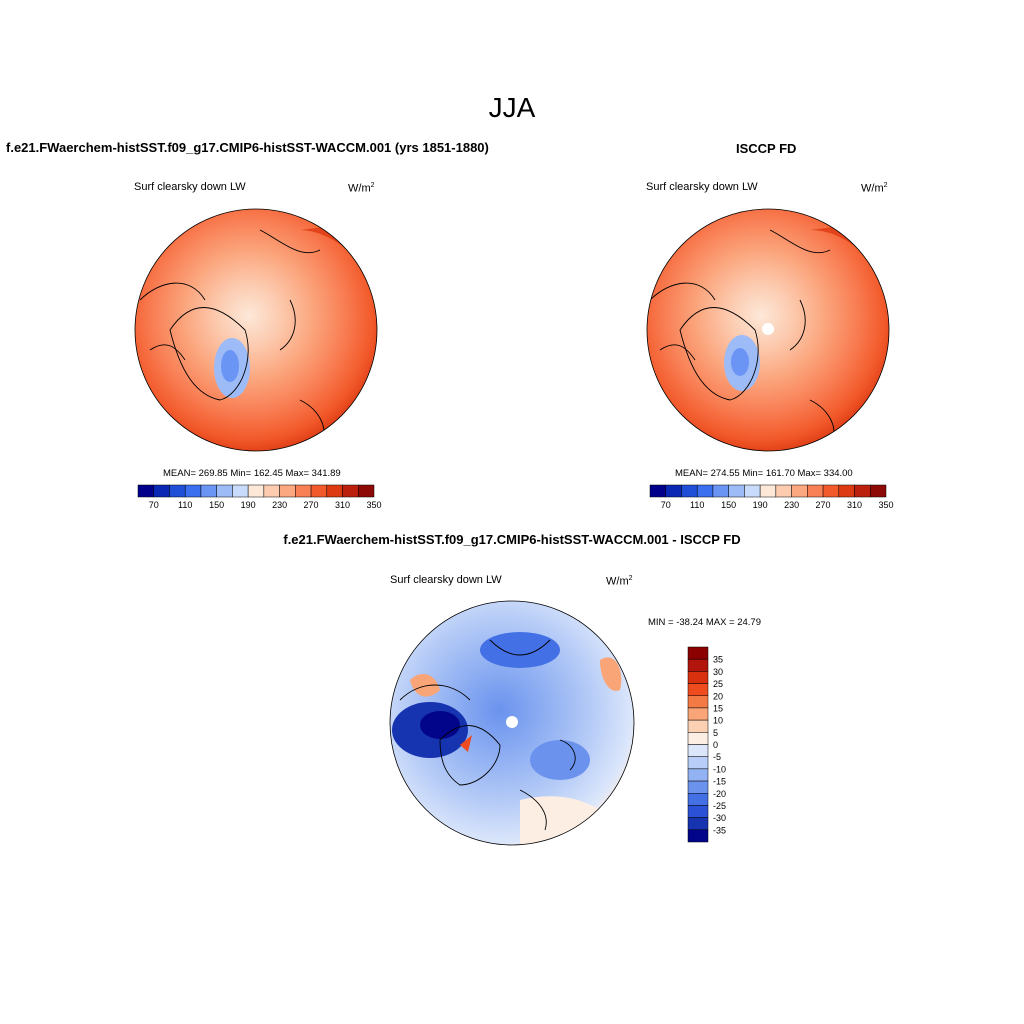 This screenshot has width=1024, height=1024. What do you see at coordinates (512, 107) in the screenshot?
I see `page-title: JJA` at bounding box center [512, 107].